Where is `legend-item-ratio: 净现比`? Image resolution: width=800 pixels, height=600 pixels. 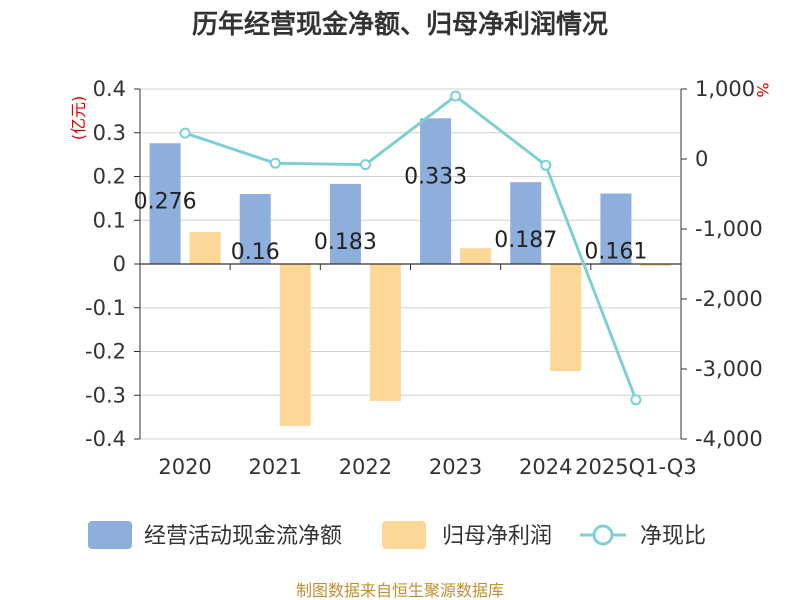 legend-item-ratio: 净现比 is located at coordinates (643, 536).